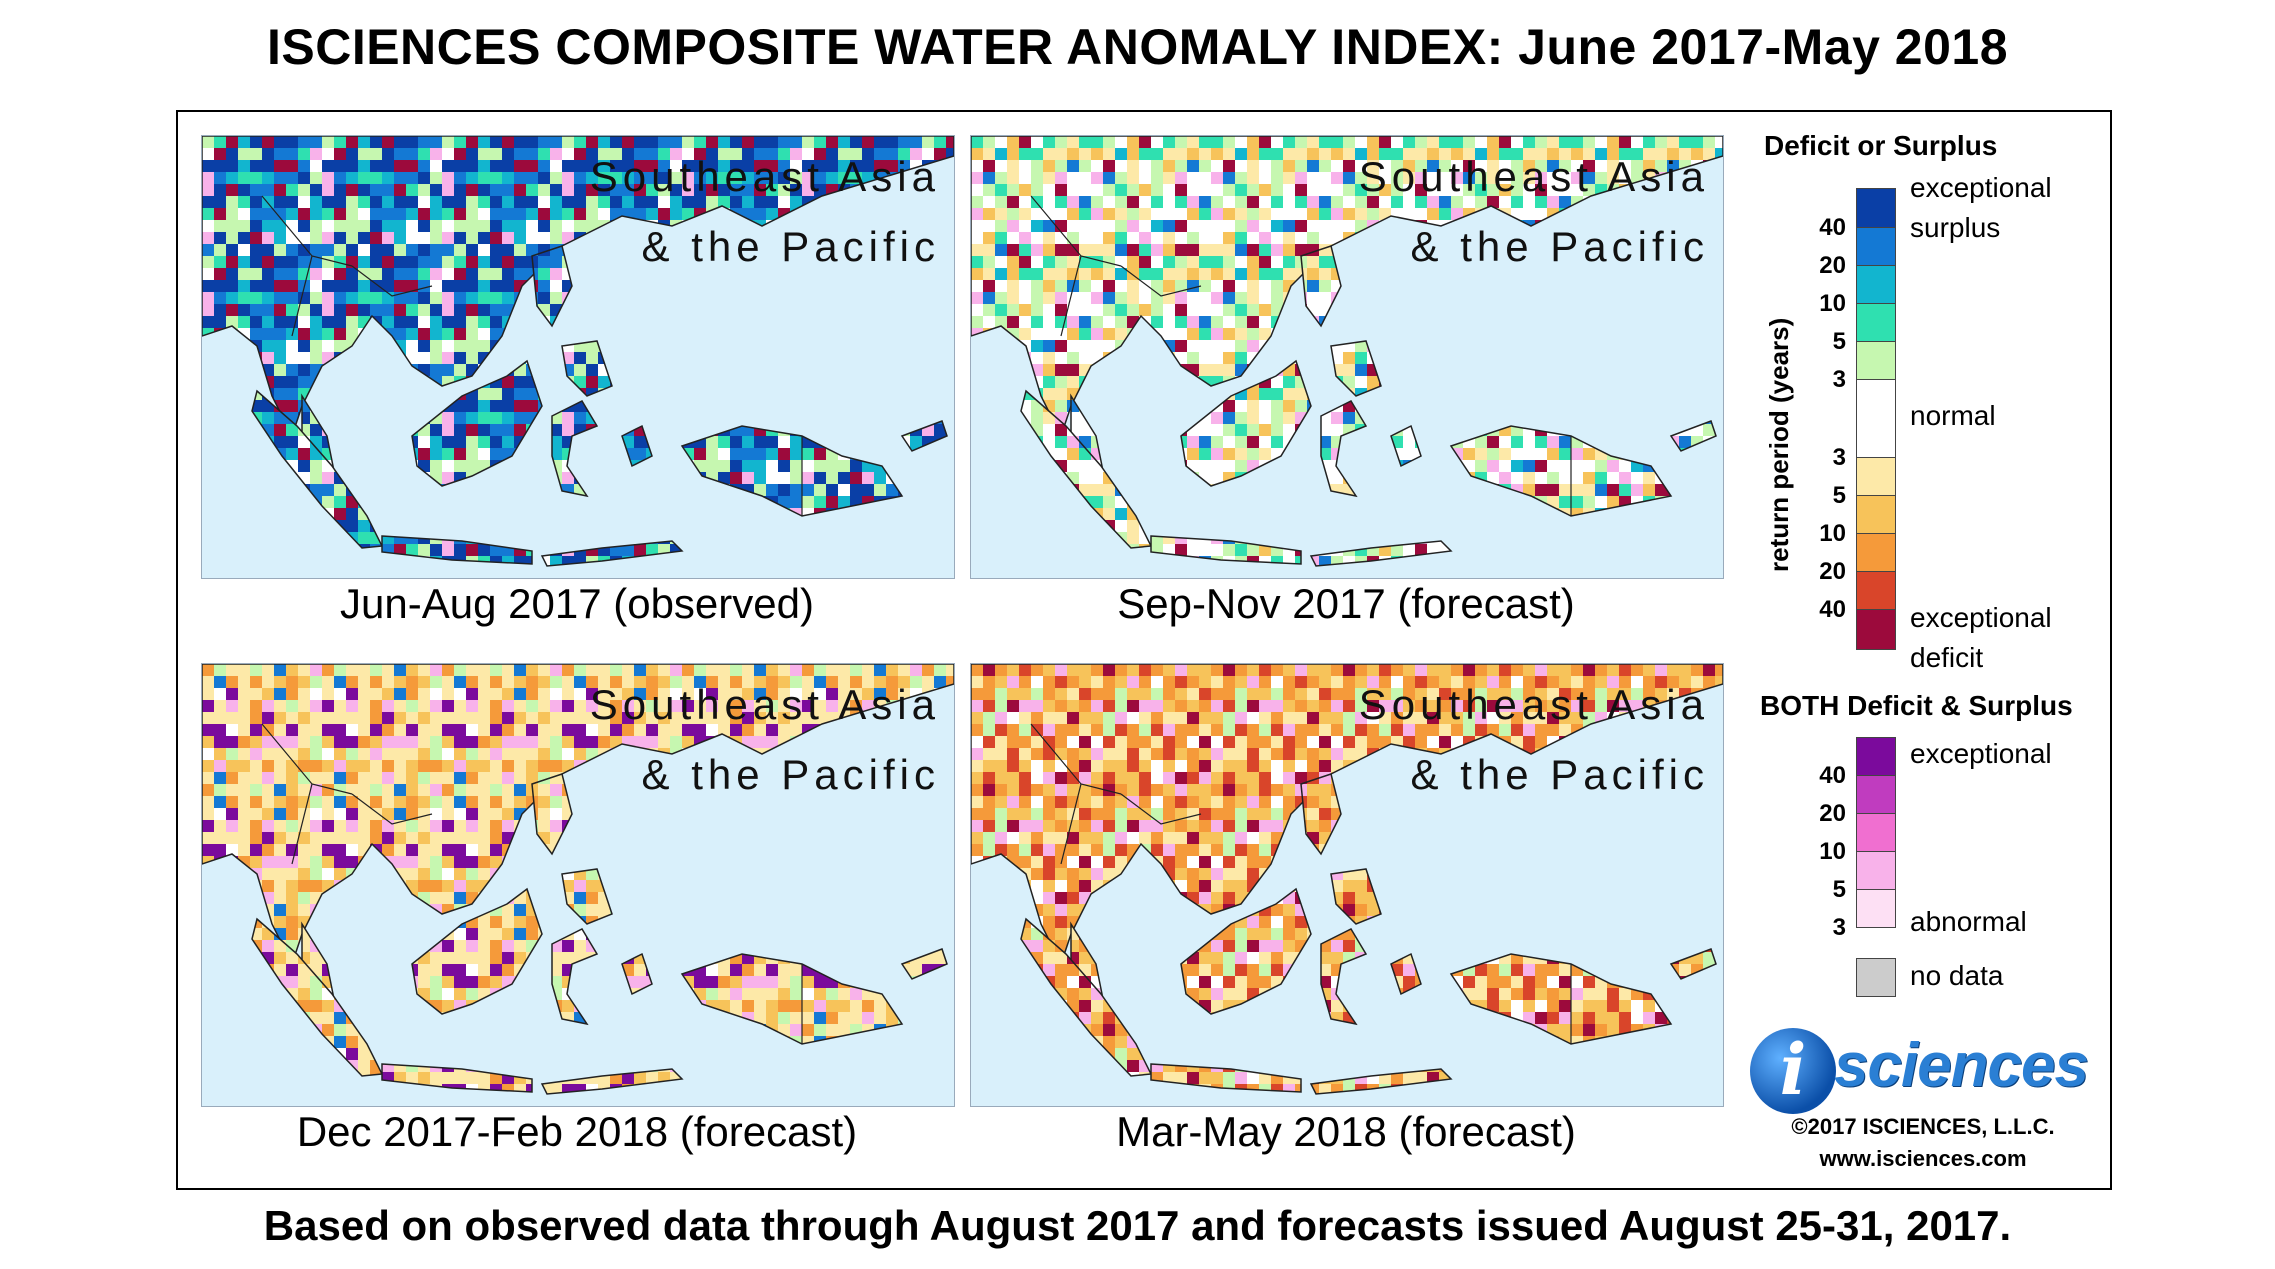 The image size is (2275, 1269). I want to click on legend-normal: normal, so click(1953, 415).